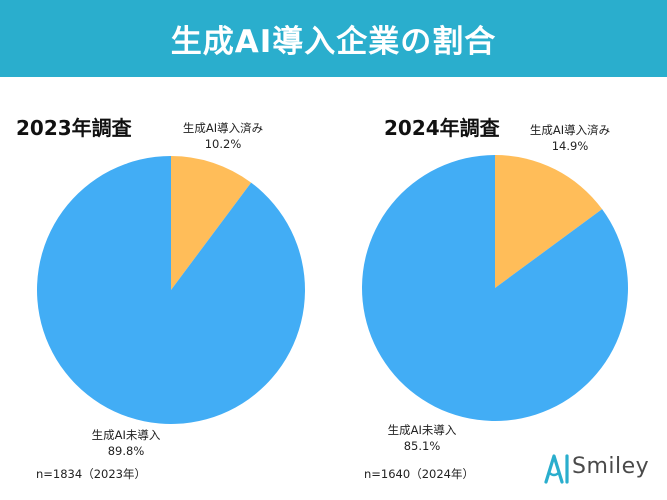 The width and height of the screenshot is (667, 500). Describe the element at coordinates (570, 146) in the screenshot. I see `slice-value: 14.9%` at that location.